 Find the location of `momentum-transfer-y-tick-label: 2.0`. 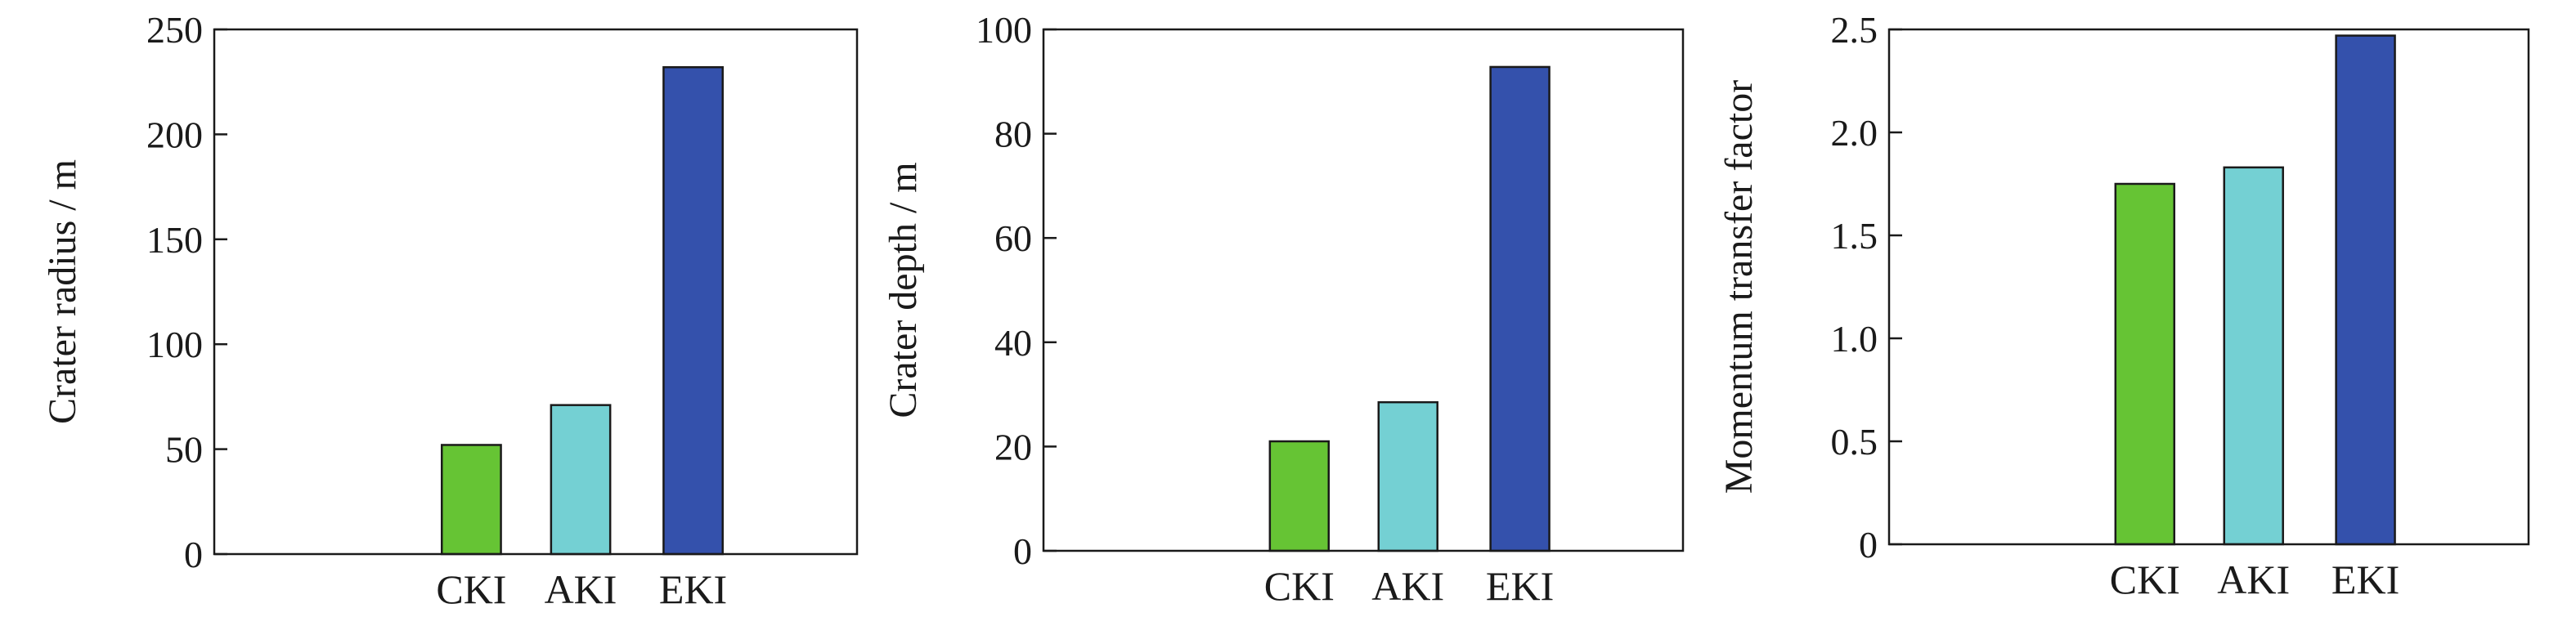

momentum-transfer-y-tick-label: 2.0 is located at coordinates (1854, 133).